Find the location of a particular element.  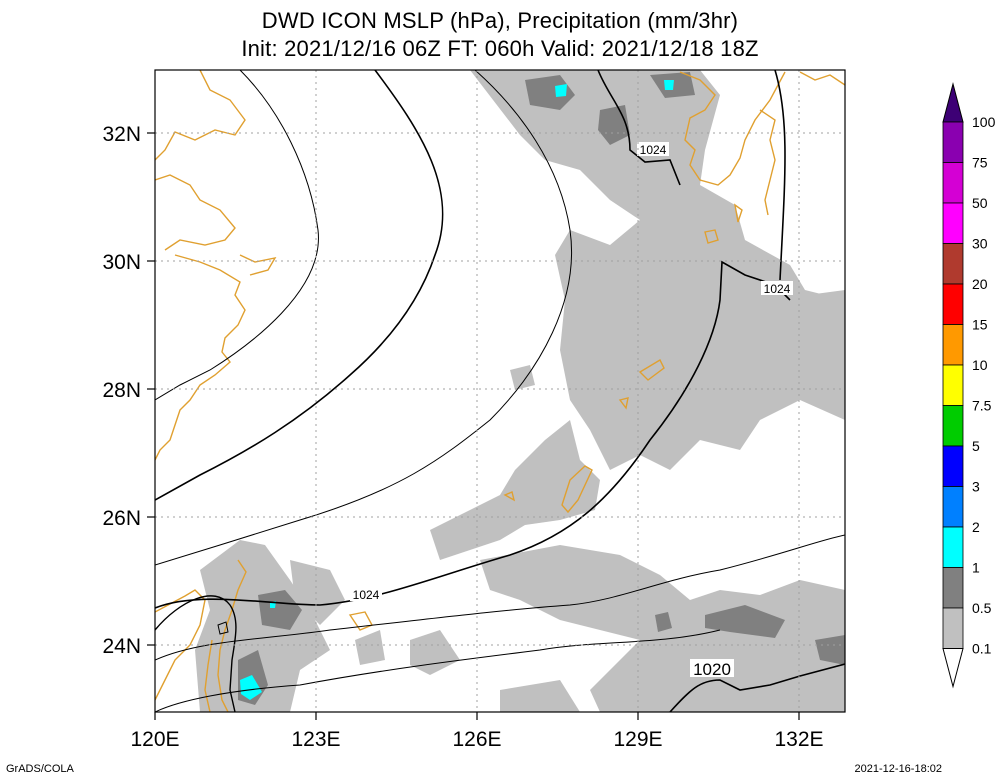

colorbar-label: 7.5 is located at coordinates (982, 406).